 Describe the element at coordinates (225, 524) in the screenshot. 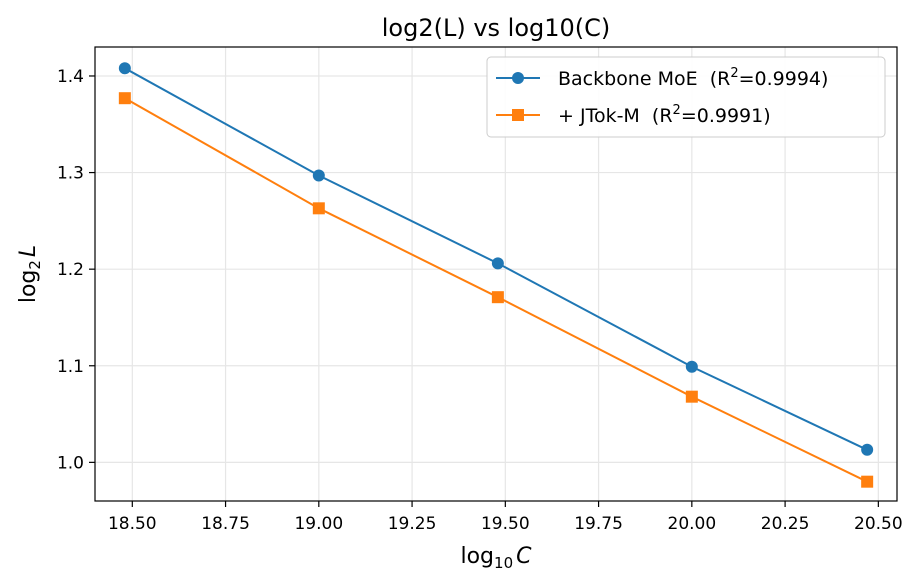

I see `x-tick-label: 18.75` at that location.